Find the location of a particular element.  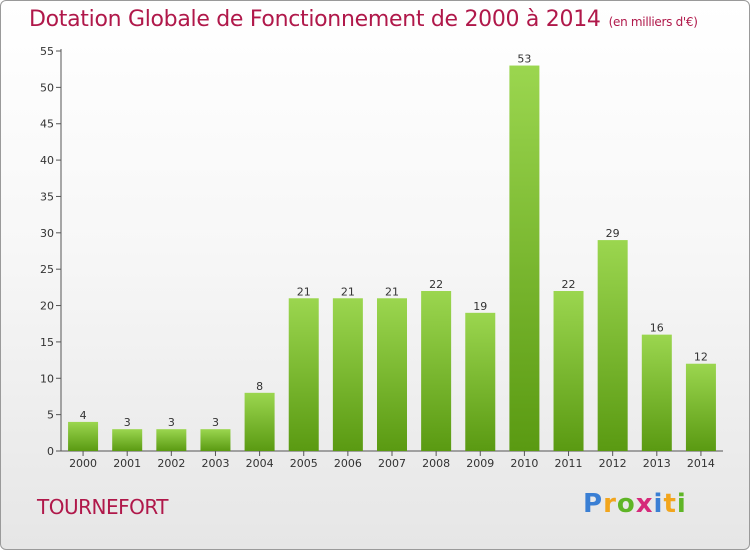

x-tick-label: 2009 is located at coordinates (480, 463).